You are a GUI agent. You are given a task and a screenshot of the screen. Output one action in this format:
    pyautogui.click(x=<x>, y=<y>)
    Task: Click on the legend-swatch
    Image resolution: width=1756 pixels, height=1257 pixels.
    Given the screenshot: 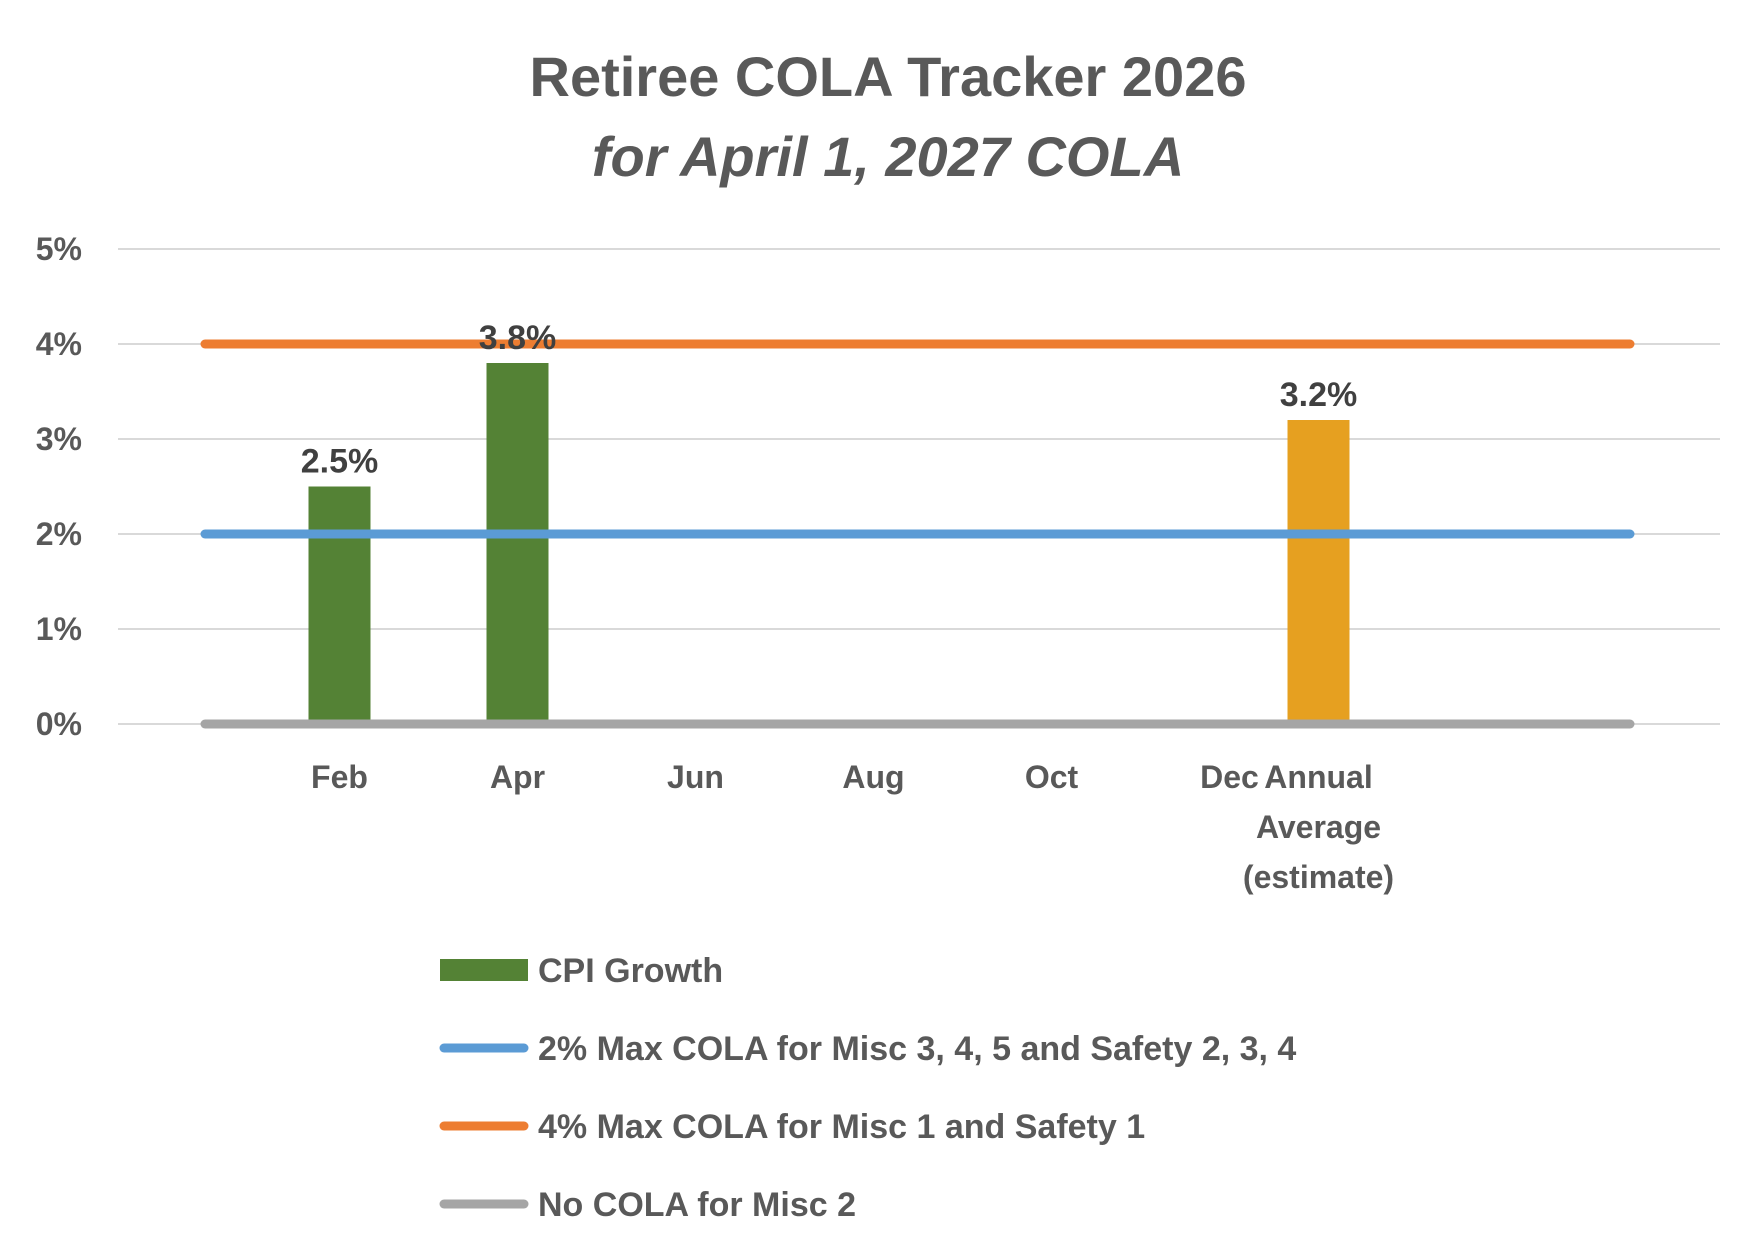 What is the action you would take?
    pyautogui.click(x=484, y=970)
    